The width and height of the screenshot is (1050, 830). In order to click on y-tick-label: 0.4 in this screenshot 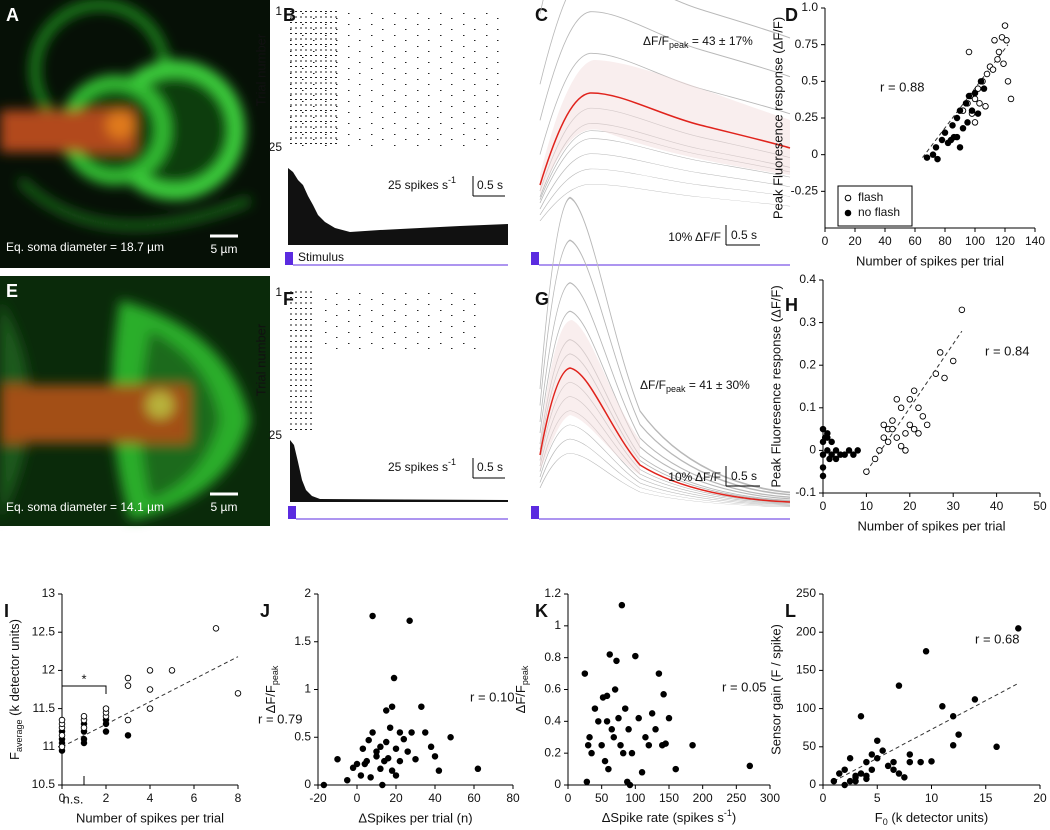, I will do `click(807, 279)`.